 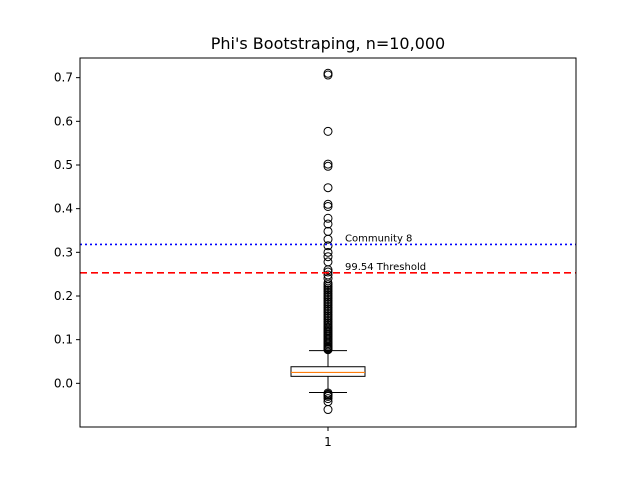 What do you see at coordinates (63, 383) in the screenshot?
I see `y-tick-label: 0.0` at bounding box center [63, 383].